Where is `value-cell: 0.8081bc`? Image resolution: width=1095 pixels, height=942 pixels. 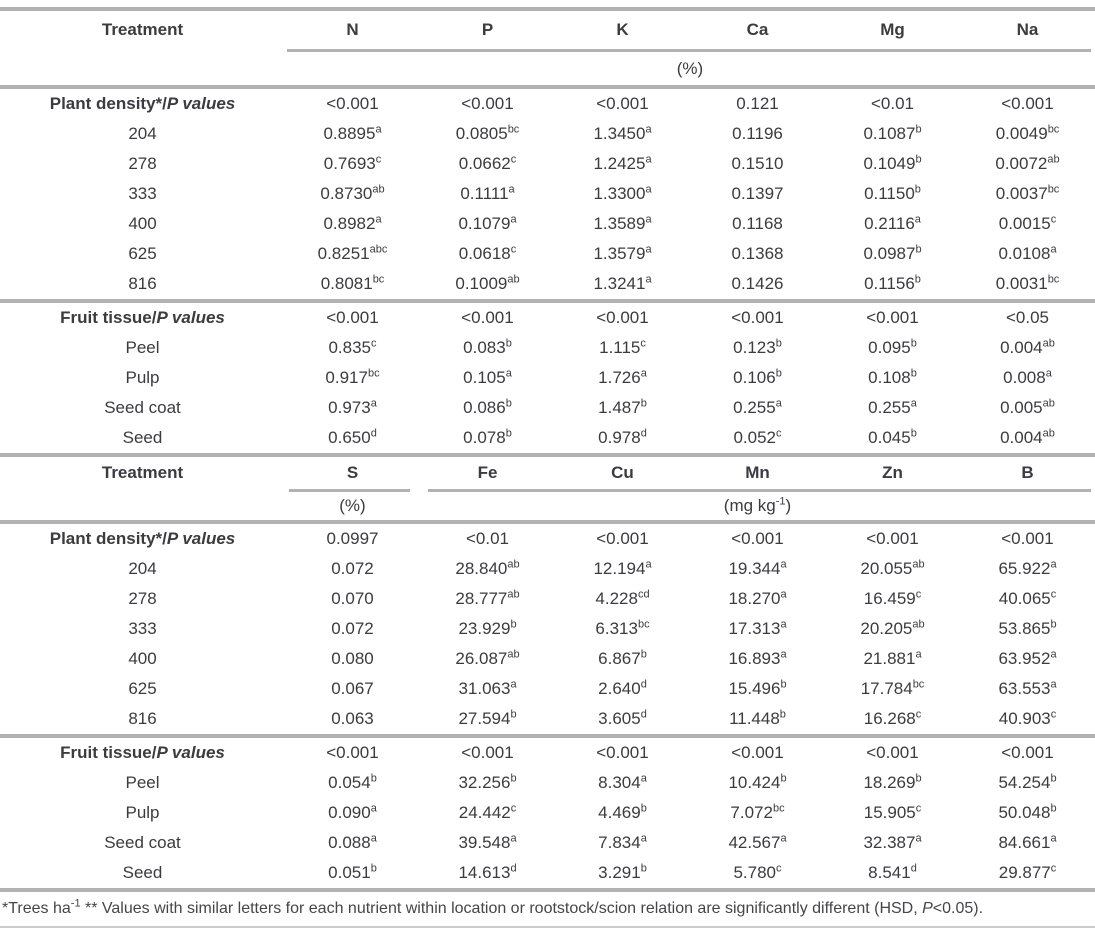 value-cell: 0.8081bc is located at coordinates (352, 283).